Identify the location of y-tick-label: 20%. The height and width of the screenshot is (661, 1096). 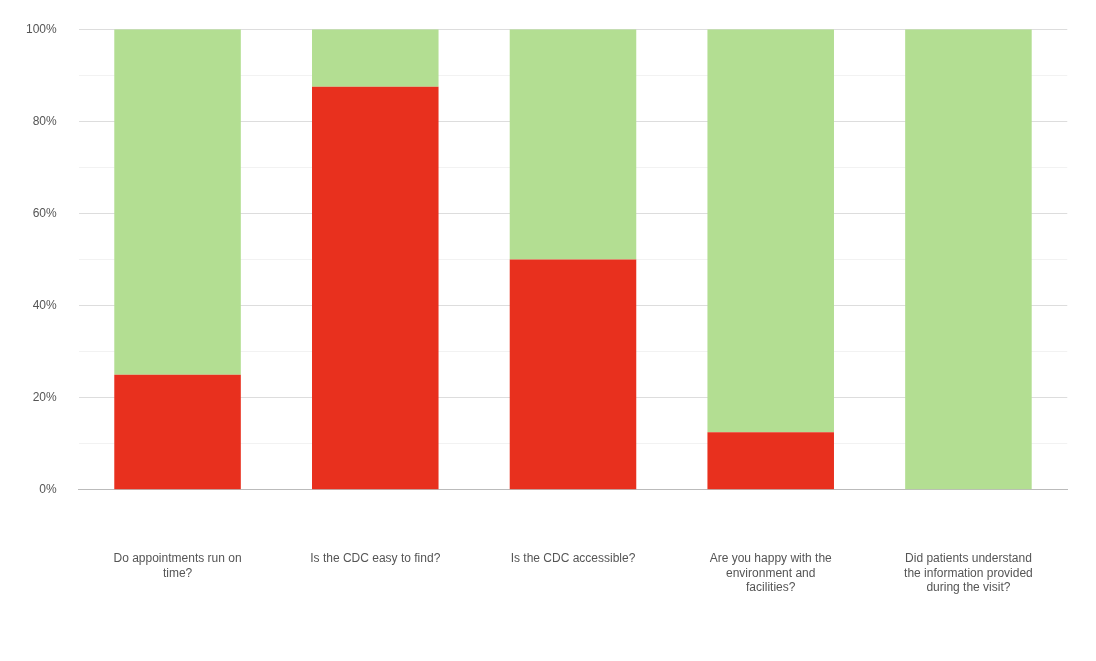
(45, 396).